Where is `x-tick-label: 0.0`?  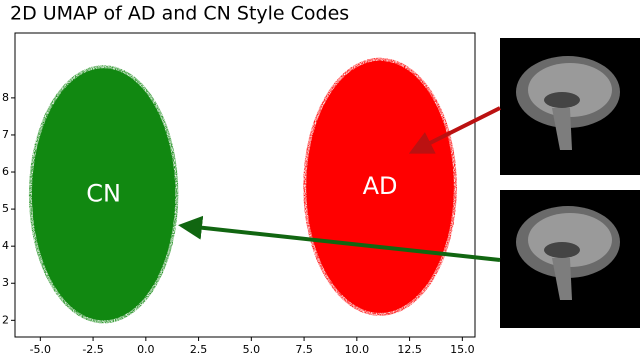 x-tick-label: 0.0 is located at coordinates (146, 349).